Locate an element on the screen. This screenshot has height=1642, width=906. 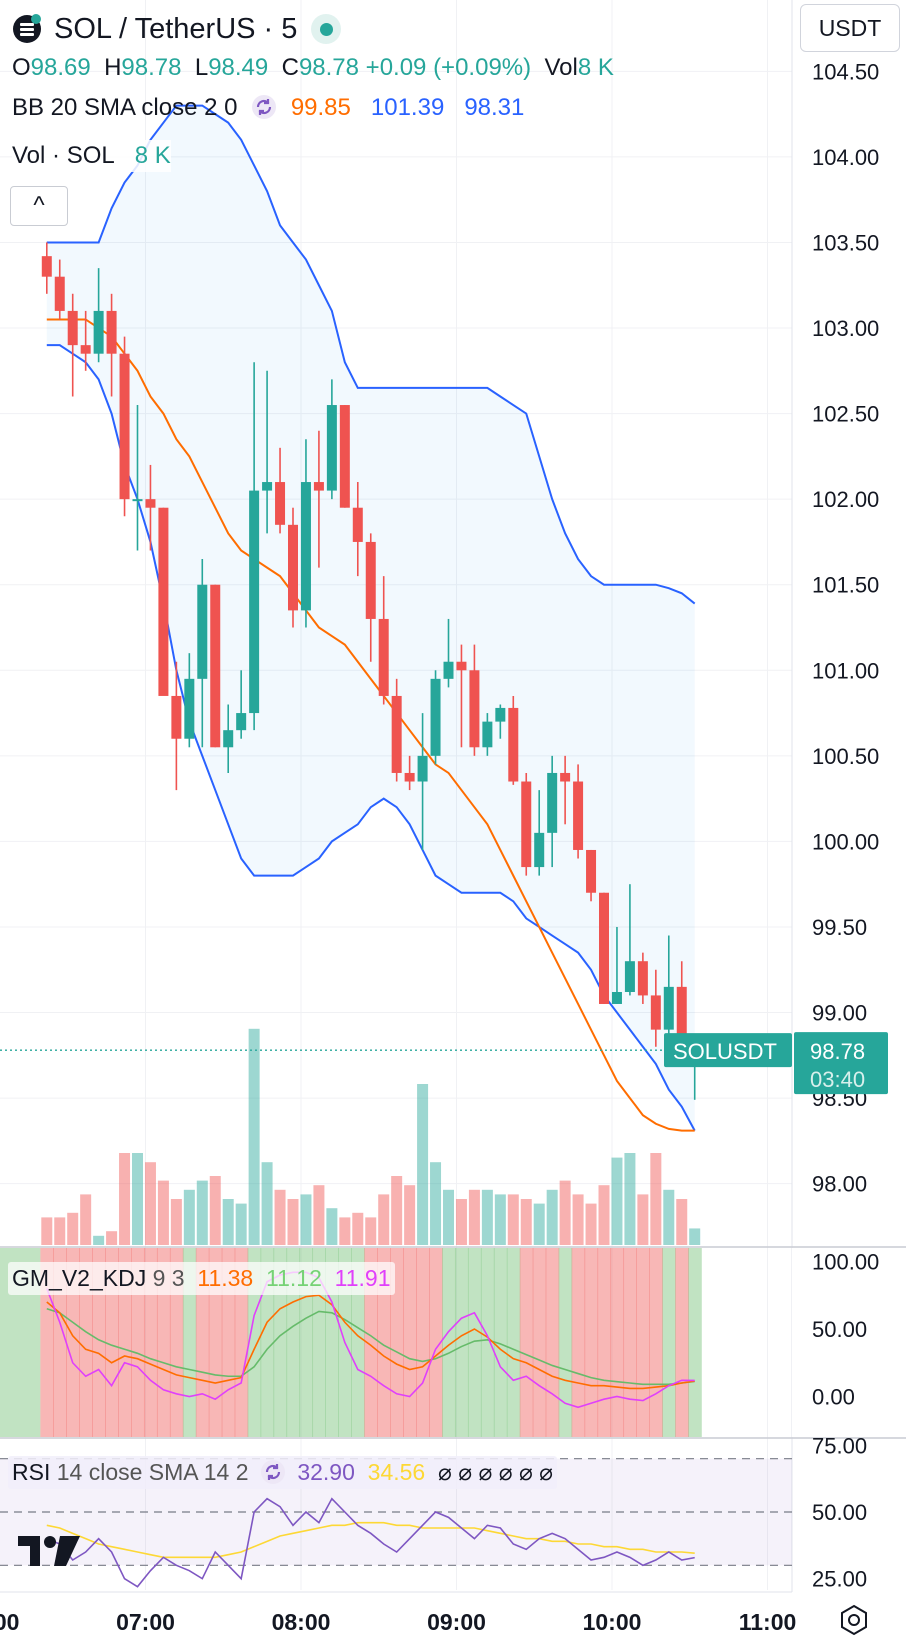
time-tick-label: 06:00 is located at coordinates (9, 1622).